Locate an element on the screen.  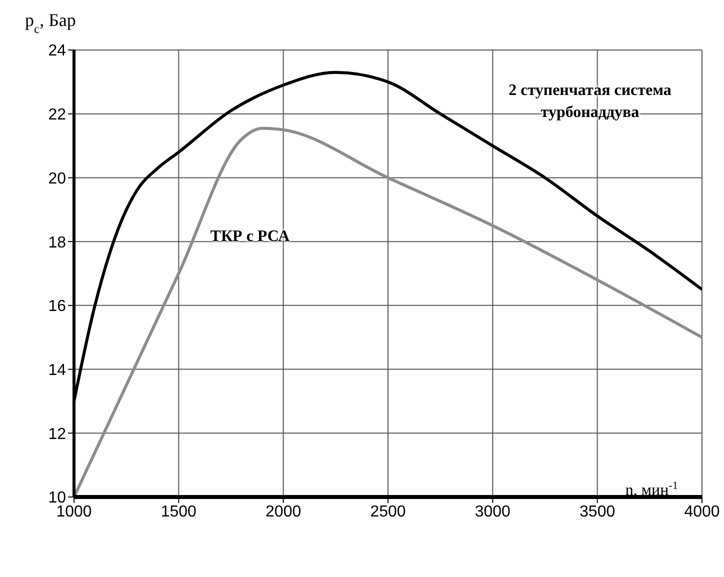
x-tick-label: 3500 is located at coordinates (598, 511).